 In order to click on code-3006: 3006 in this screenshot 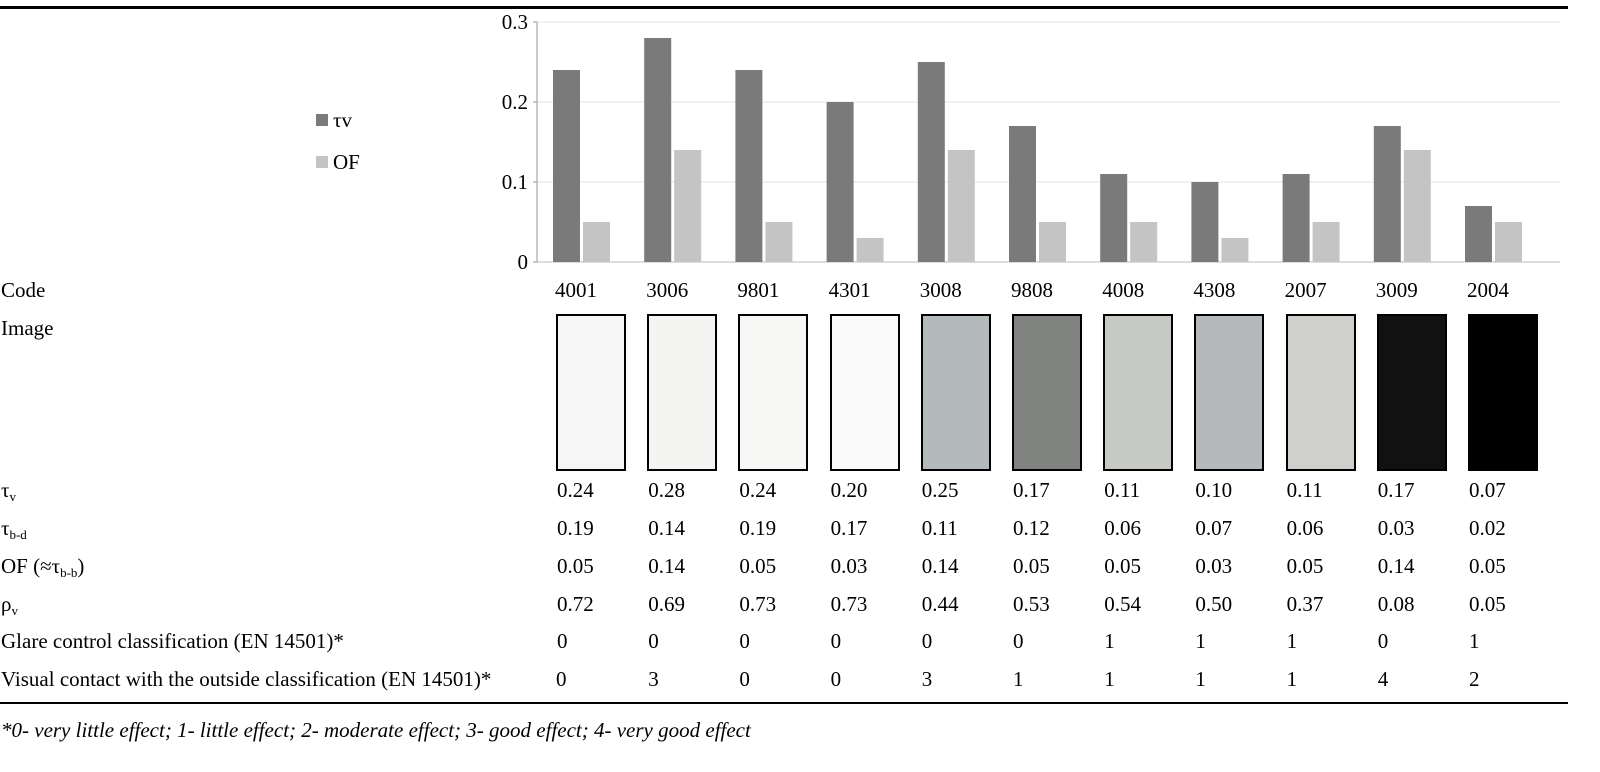, I will do `click(667, 290)`.